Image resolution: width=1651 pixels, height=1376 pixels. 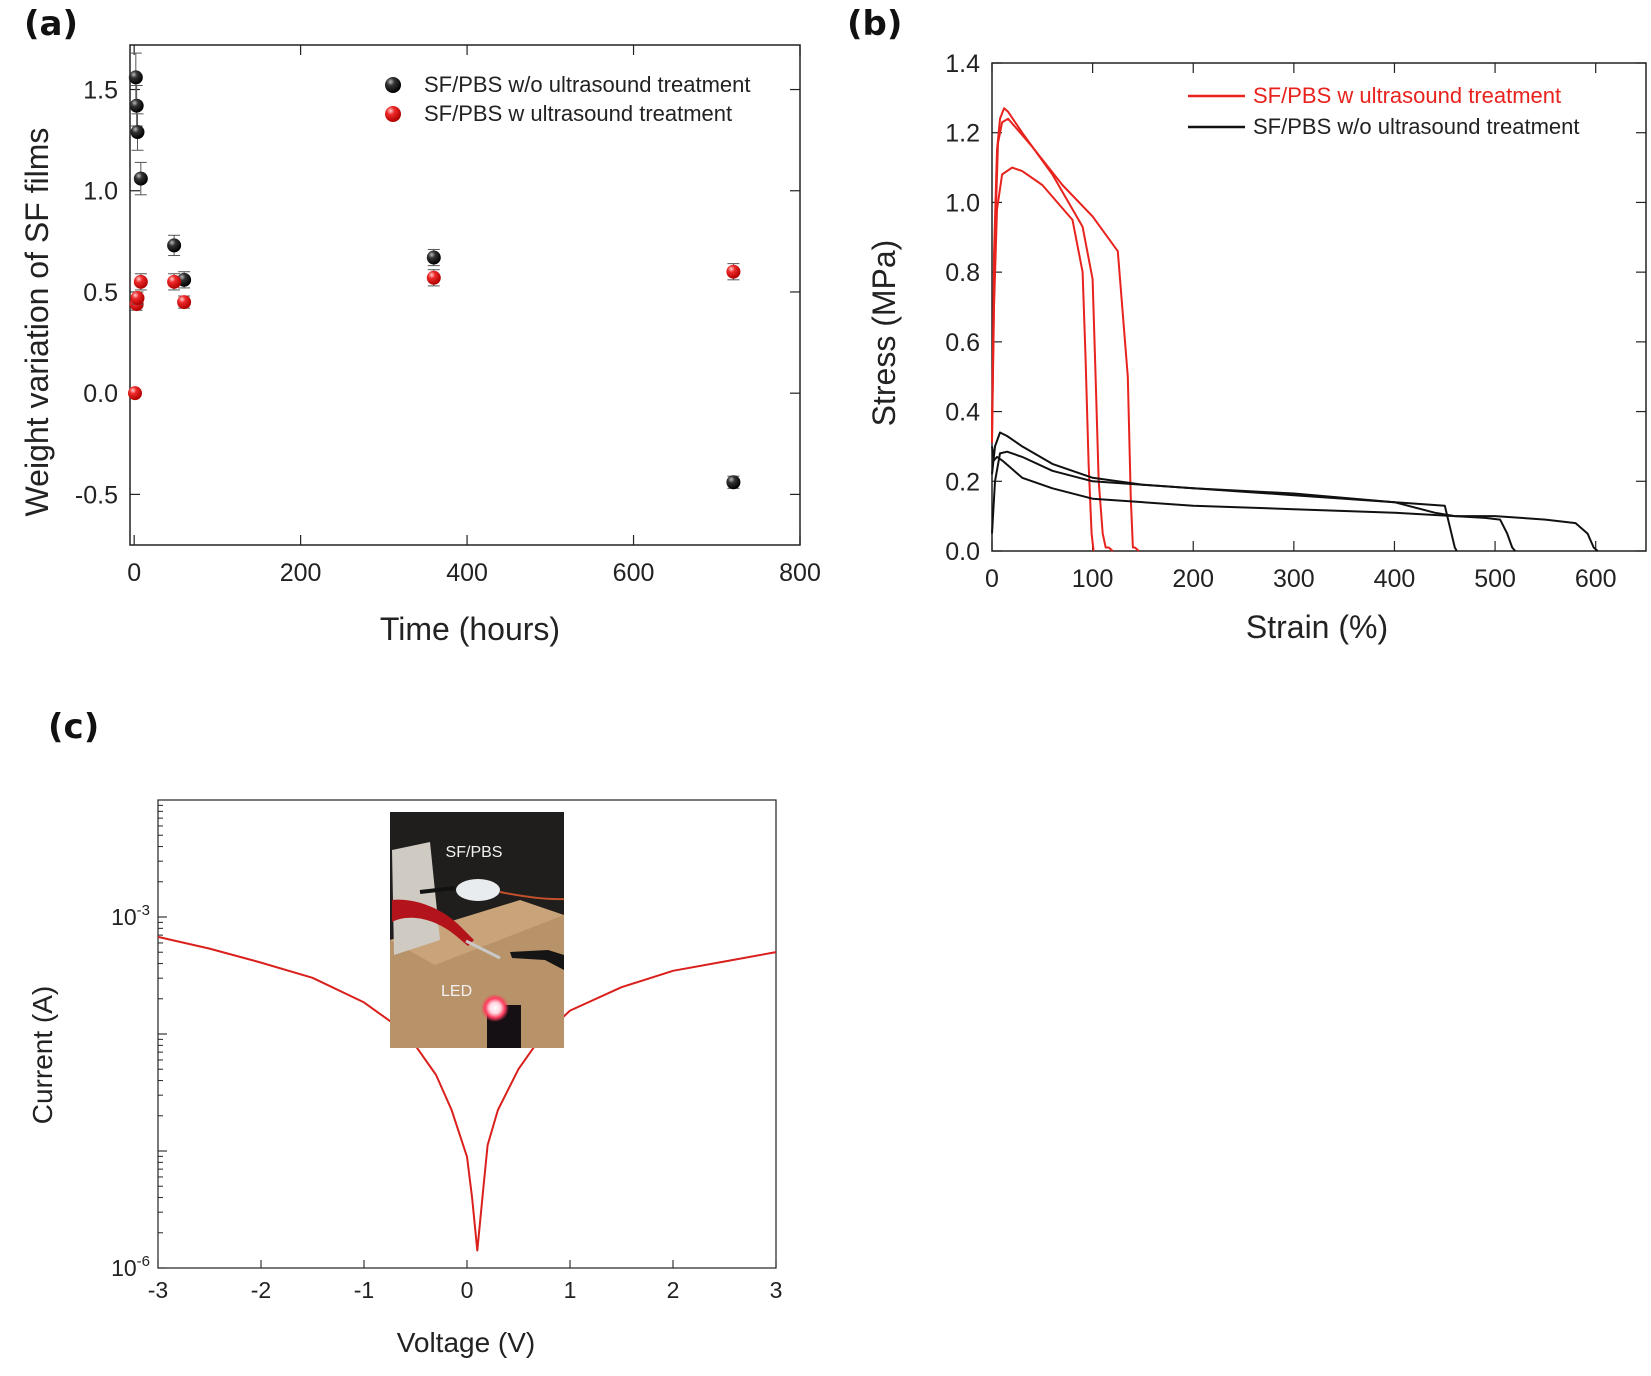 I want to click on chart-c-axes: -3 -2 -1 0 1 2 3 10⁻³ 10⁻⁶, so click(x=447, y=1053).